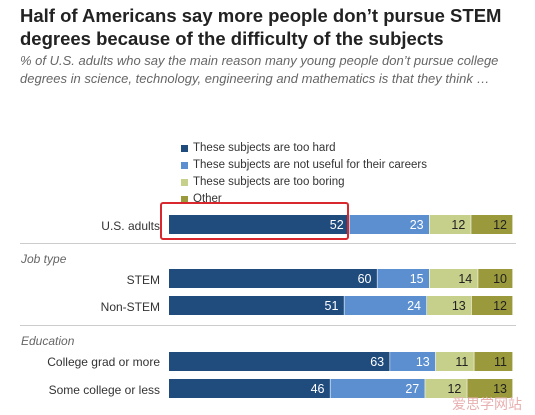 The height and width of the screenshot is (415, 535). What do you see at coordinates (458, 225) in the screenshot?
I see `value-label-us-adults-too-boring: 12` at bounding box center [458, 225].